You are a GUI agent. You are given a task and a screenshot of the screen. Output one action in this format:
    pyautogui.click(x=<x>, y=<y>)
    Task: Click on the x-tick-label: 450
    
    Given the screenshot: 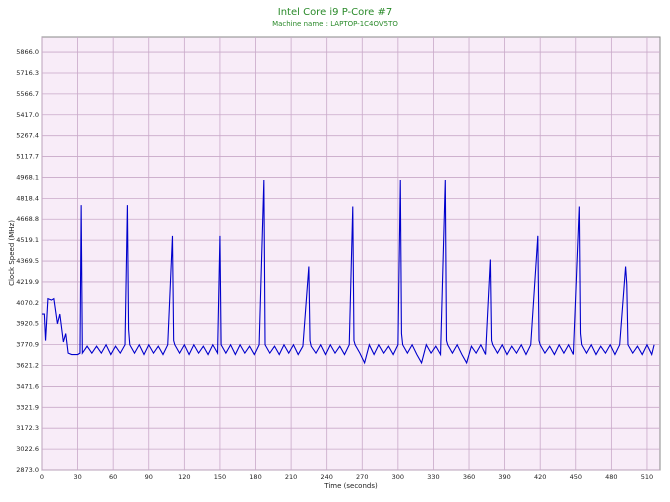 What is the action you would take?
    pyautogui.click(x=576, y=477)
    